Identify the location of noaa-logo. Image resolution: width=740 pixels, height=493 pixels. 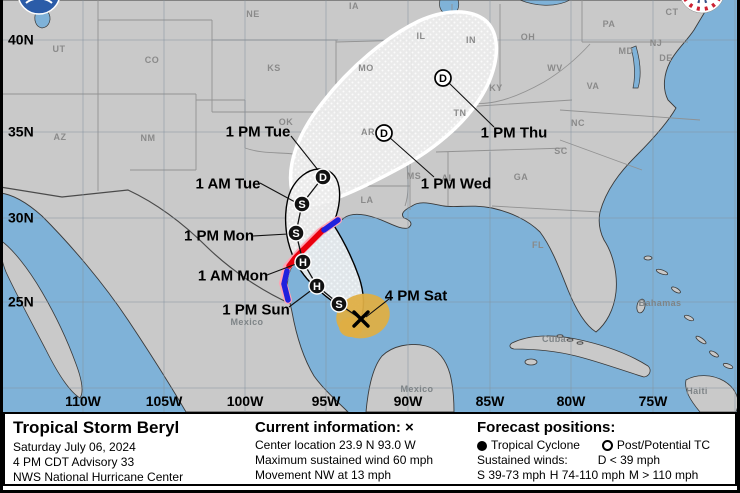
(39, 7).